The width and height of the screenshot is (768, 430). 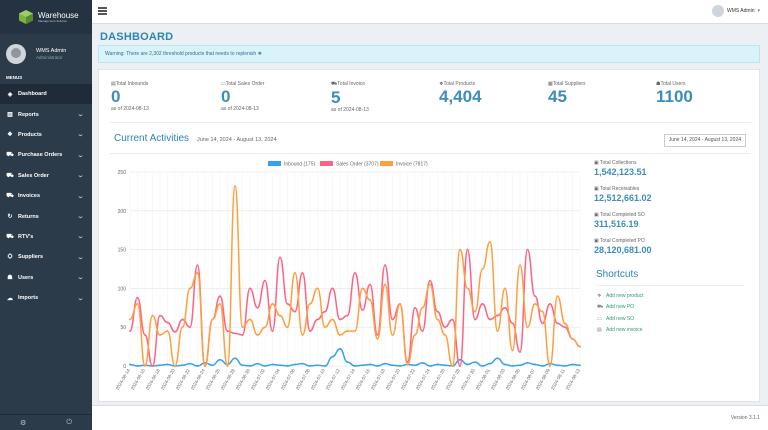 What do you see at coordinates (213, 379) in the screenshot?
I see `x-tick-label: 2024-06-26` at bounding box center [213, 379].